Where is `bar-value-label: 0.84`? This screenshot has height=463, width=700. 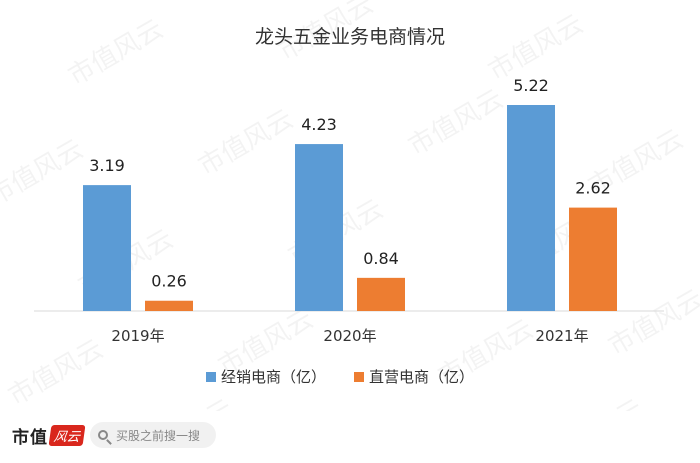
bar-value-label: 0.84 is located at coordinates (381, 258).